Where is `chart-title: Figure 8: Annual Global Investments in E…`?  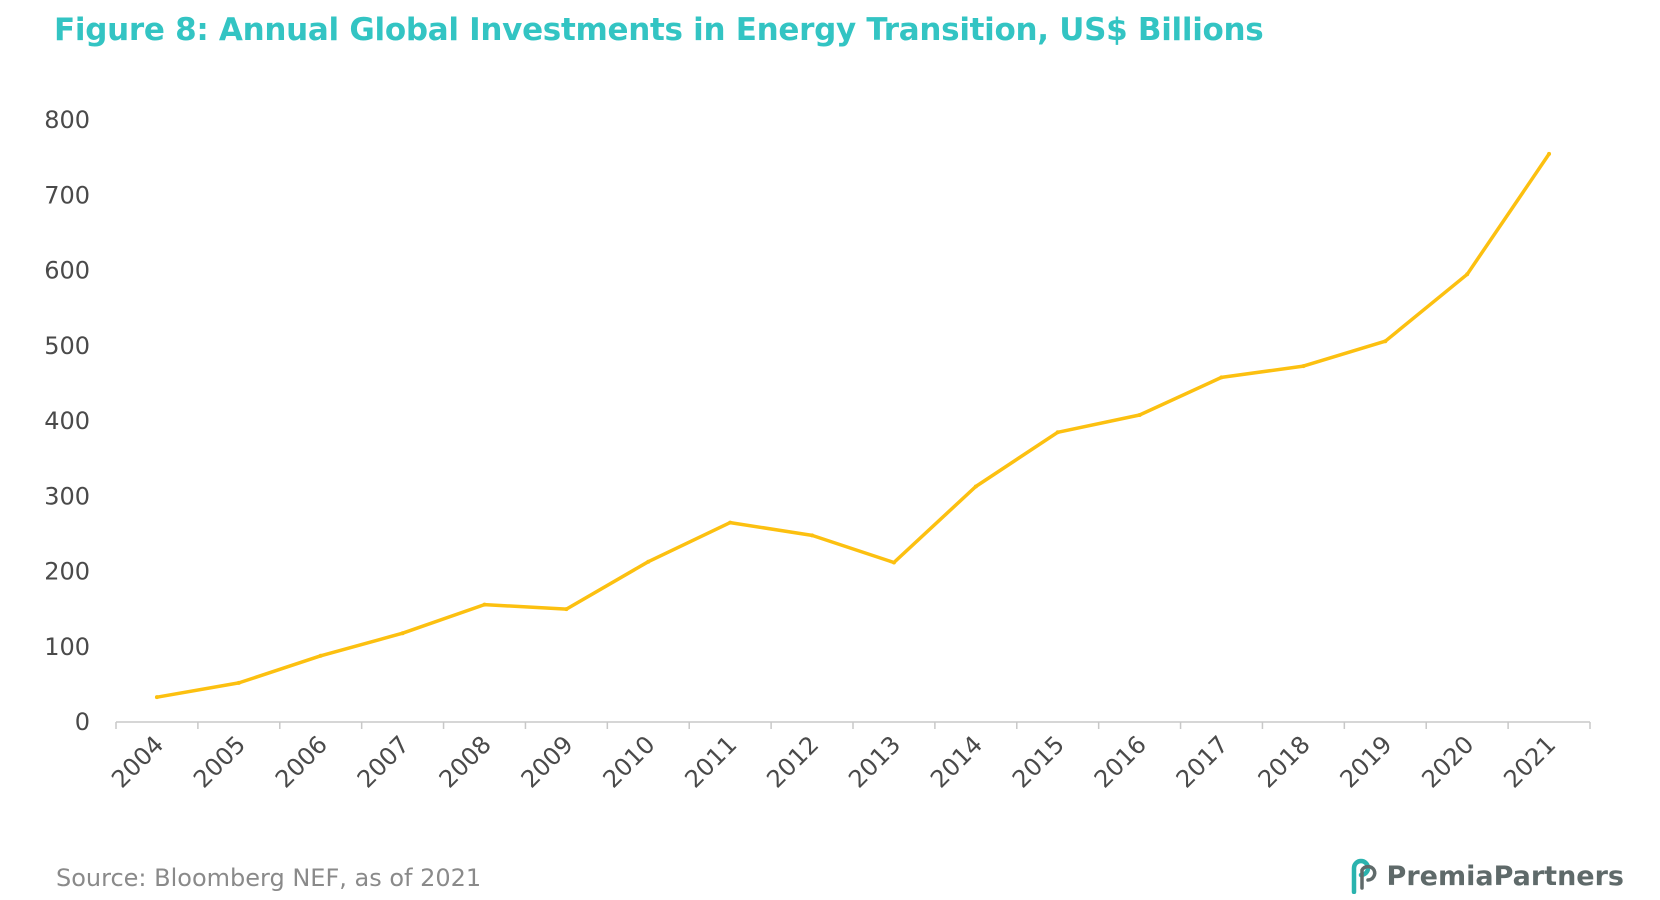 chart-title: Figure 8: Annual Global Investments in E… is located at coordinates (659, 30).